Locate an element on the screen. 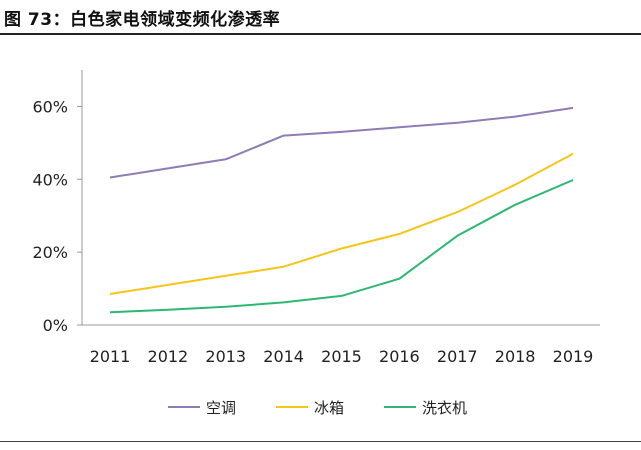  y-tick-label: 0% is located at coordinates (55, 325).